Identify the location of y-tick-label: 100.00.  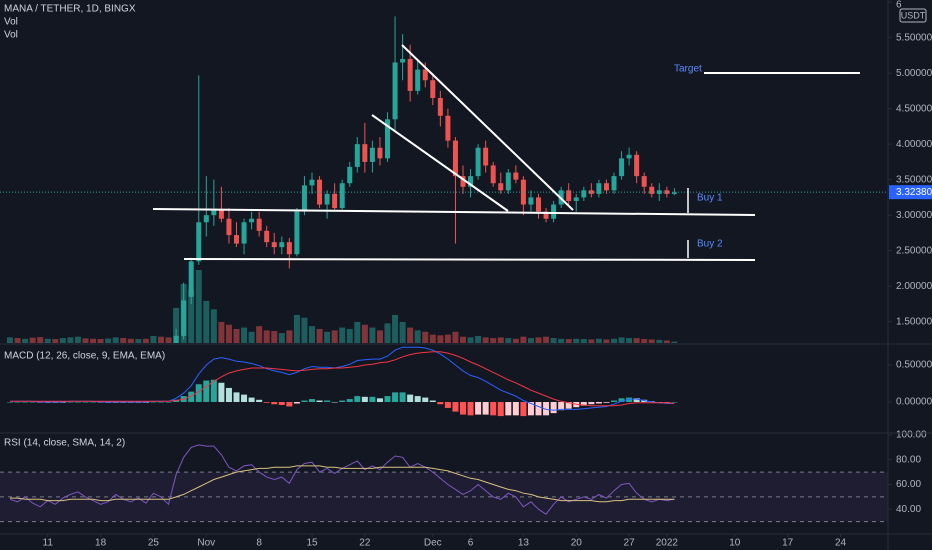
(911, 435).